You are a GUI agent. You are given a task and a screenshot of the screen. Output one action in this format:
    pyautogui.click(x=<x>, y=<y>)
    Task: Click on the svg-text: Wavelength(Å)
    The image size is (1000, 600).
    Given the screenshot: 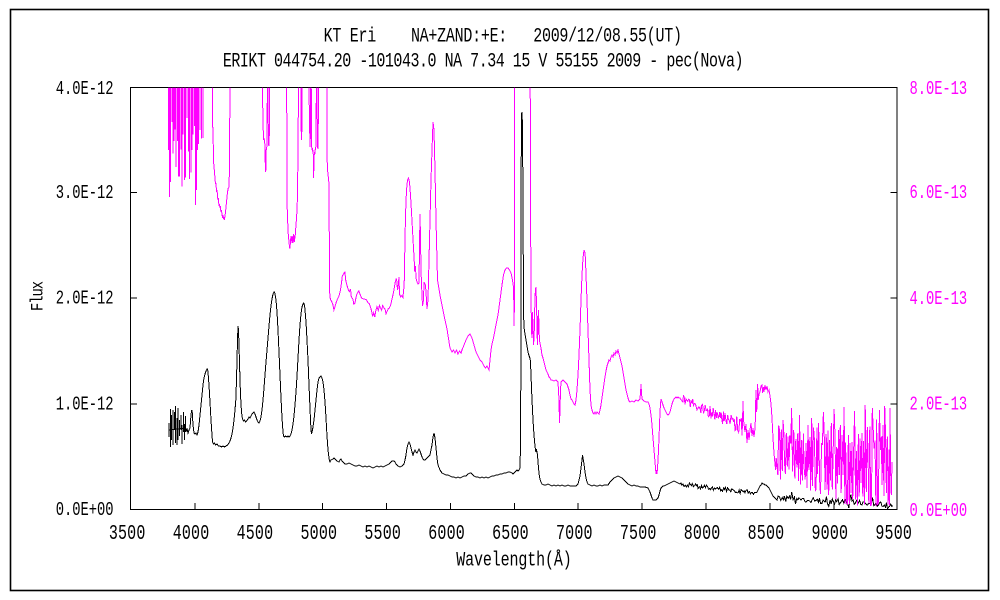 What is the action you would take?
    pyautogui.click(x=514, y=560)
    